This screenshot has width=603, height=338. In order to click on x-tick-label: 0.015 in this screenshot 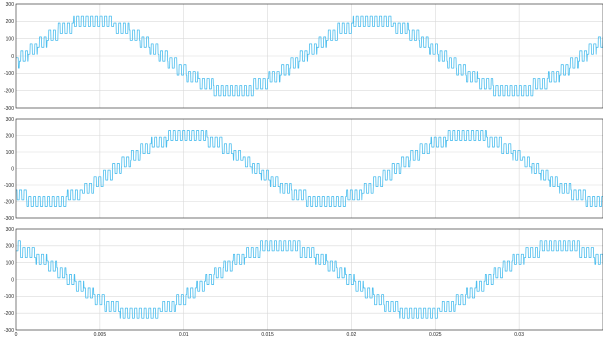, I will do `click(267, 335)`.